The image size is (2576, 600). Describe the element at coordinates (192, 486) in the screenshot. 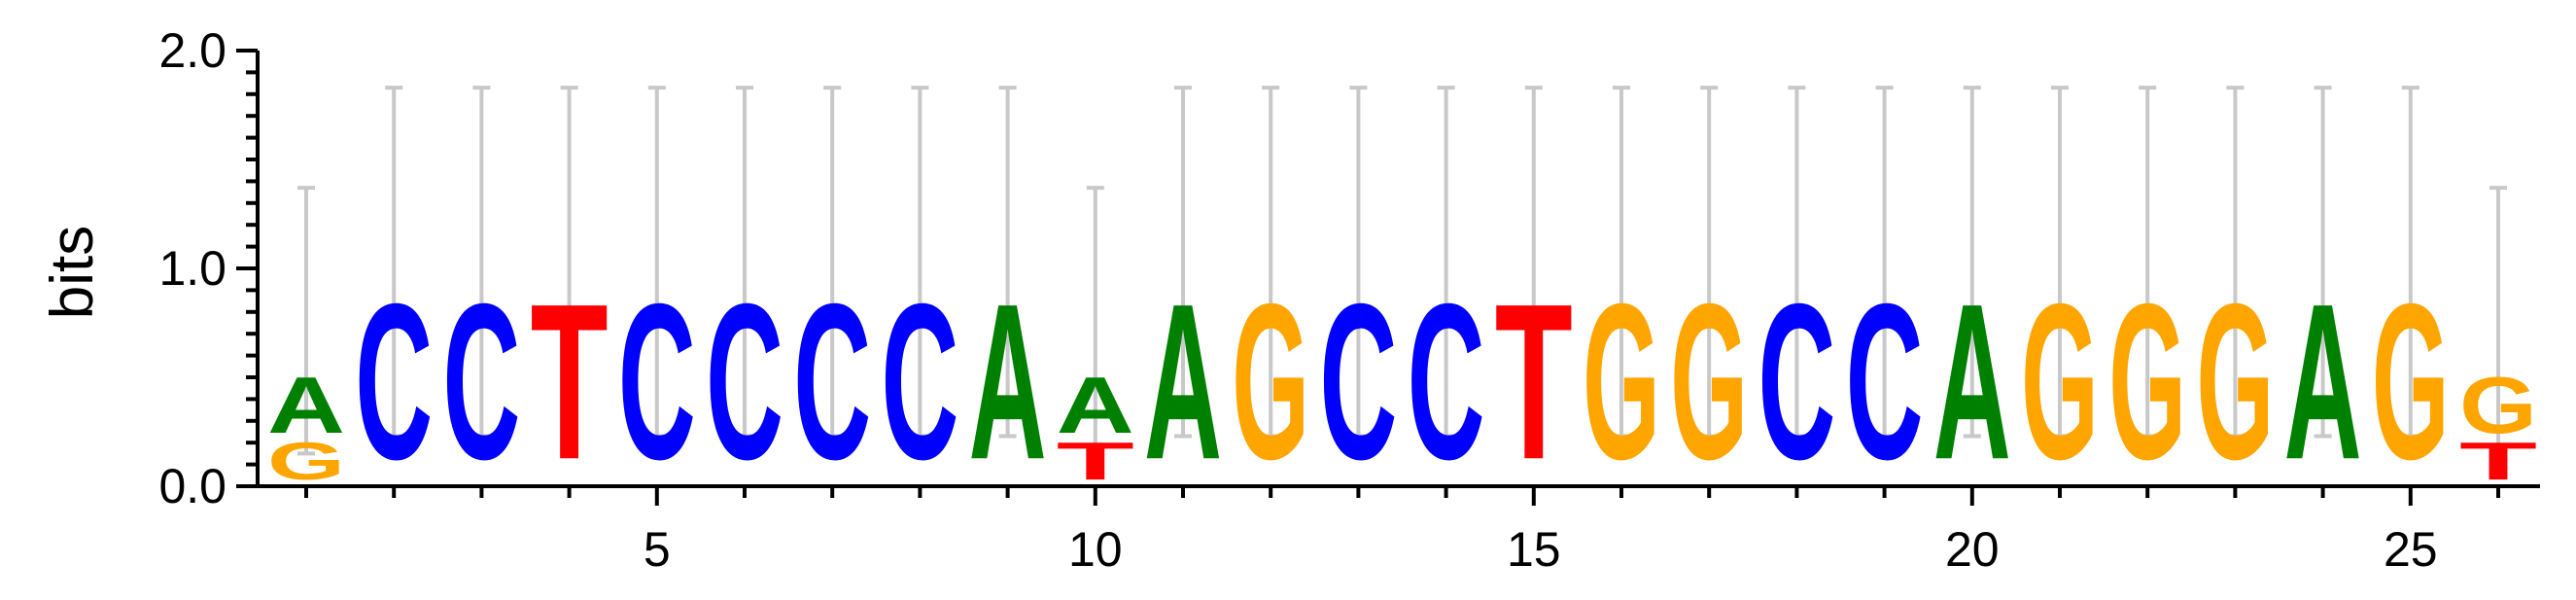

I see `y-tick-label: 0.0` at that location.